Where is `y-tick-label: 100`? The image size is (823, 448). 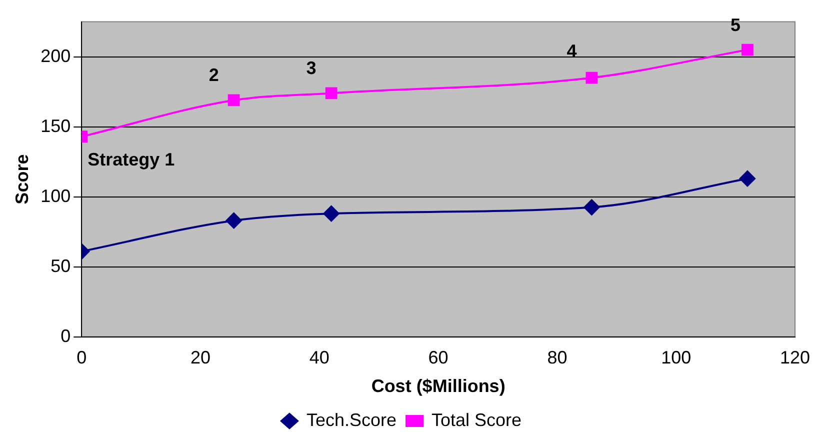
y-tick-label: 100 is located at coordinates (55, 196).